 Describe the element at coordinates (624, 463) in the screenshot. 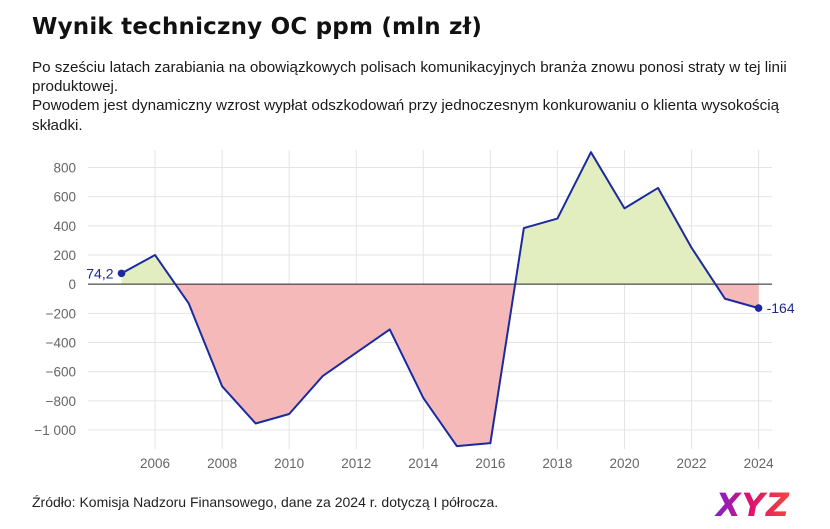

I see `x-tick-label: 2020` at that location.